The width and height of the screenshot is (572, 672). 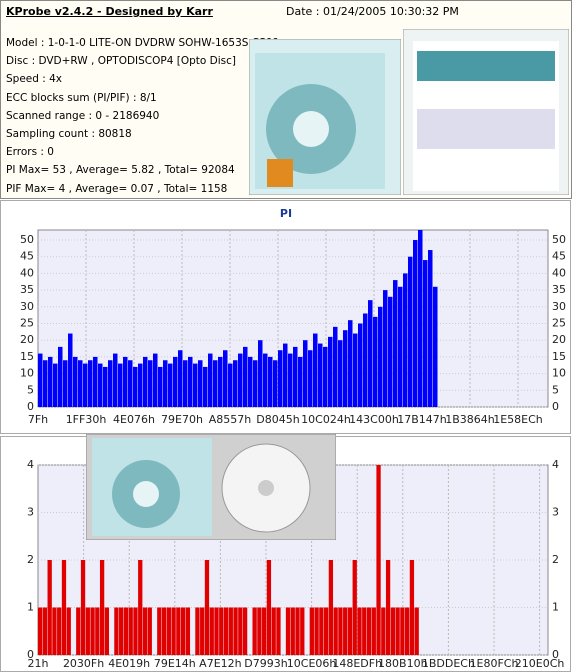 I want to click on info-line: Sampling count : 80818, so click(x=69, y=134).